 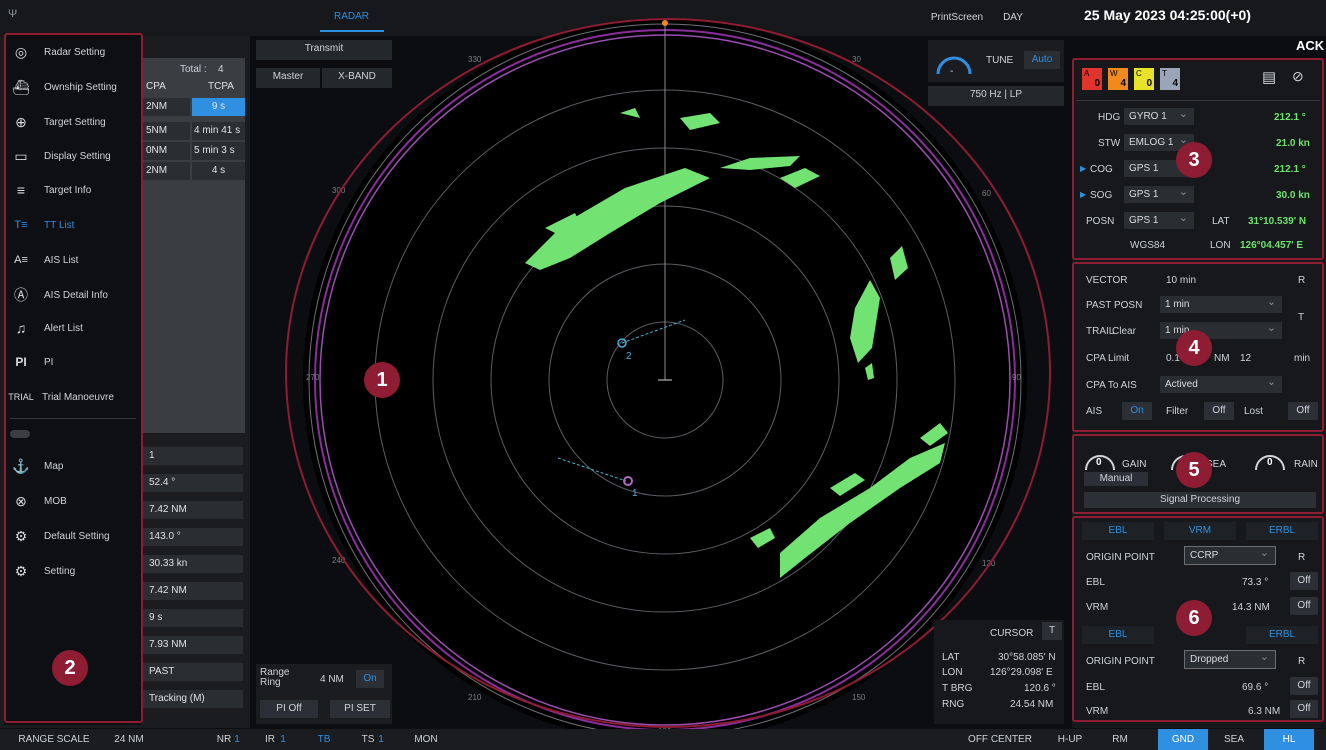 What do you see at coordinates (165, 171) in the screenshot?
I see `tt-row-4-cpa: 2NM` at bounding box center [165, 171].